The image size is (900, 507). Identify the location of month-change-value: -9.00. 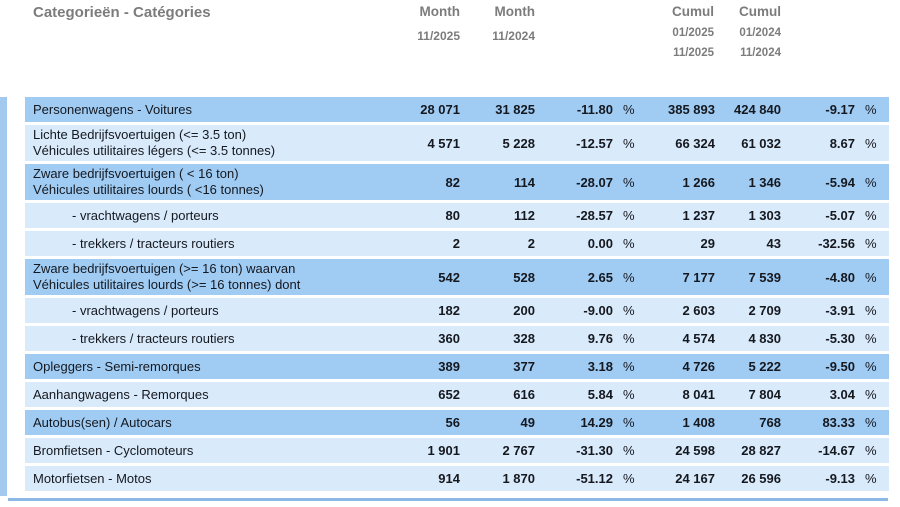
(598, 310).